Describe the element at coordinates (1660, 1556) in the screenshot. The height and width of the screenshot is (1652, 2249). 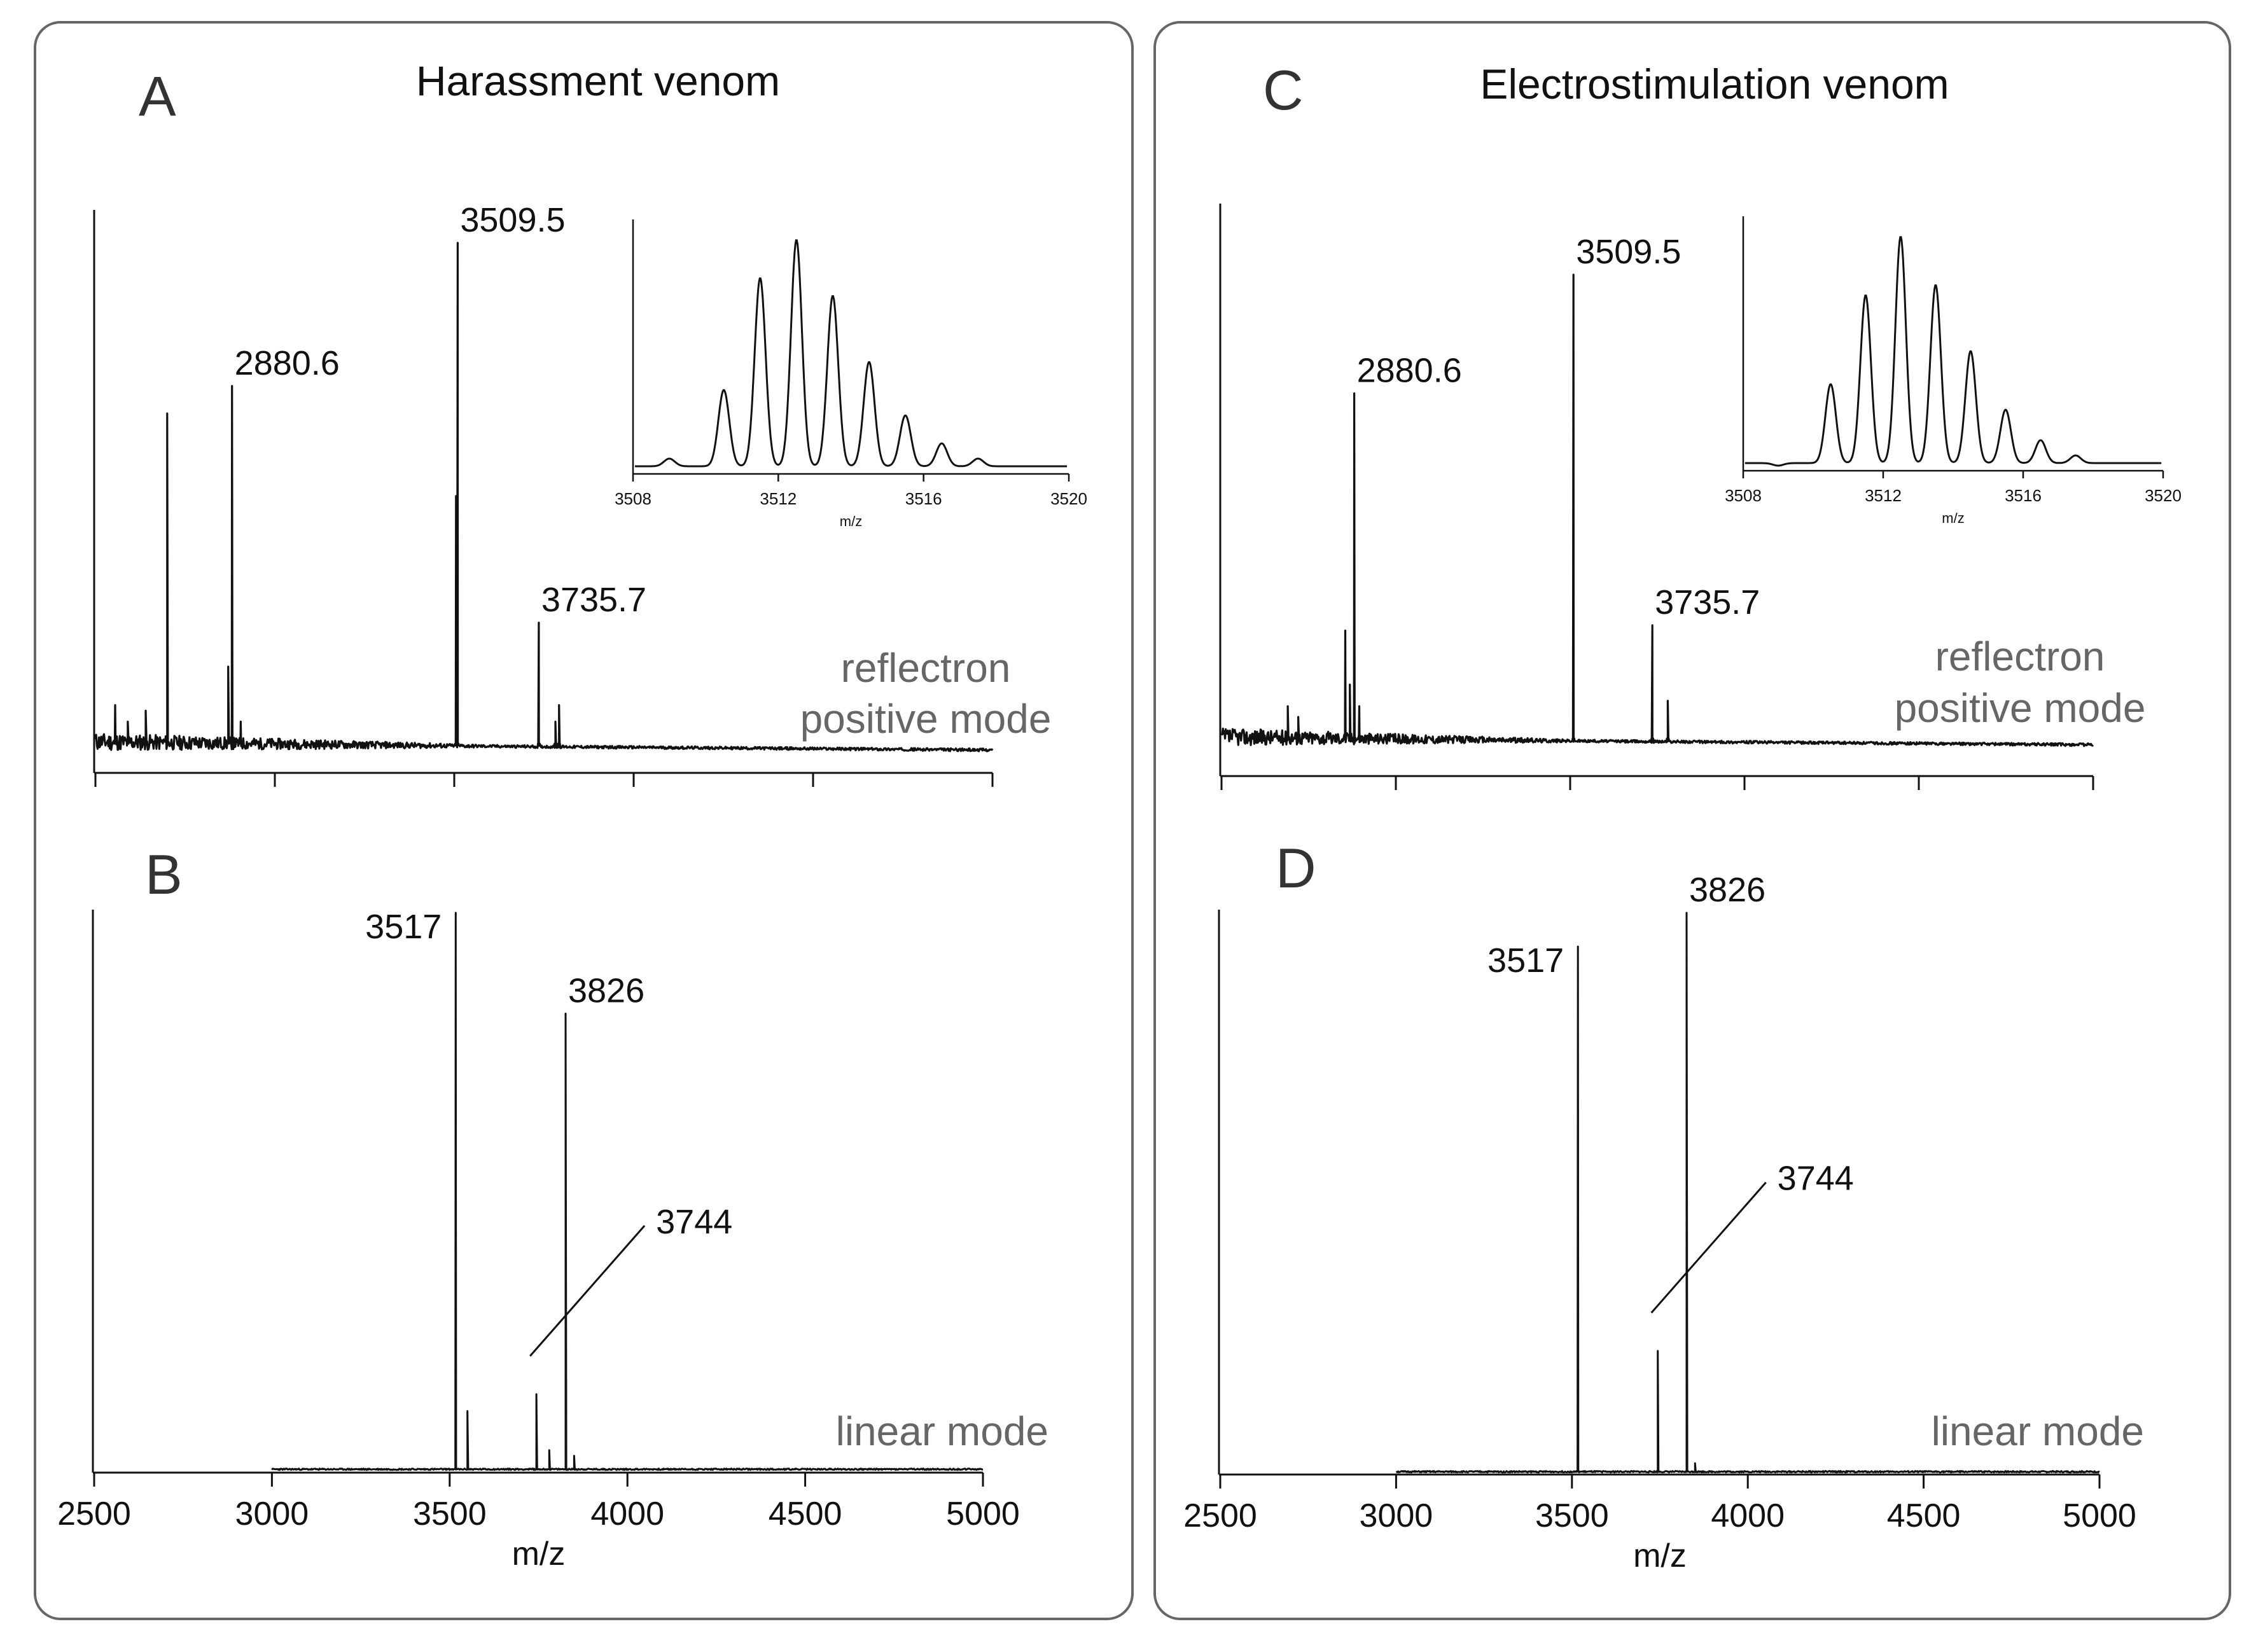
I see `x-axis-label-D: m/z` at that location.